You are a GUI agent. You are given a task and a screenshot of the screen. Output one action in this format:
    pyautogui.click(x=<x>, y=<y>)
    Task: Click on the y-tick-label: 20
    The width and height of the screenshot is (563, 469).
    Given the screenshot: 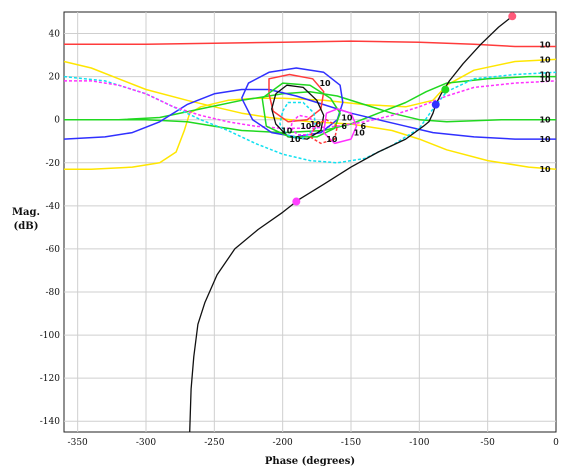 What is the action you would take?
    pyautogui.click(x=55, y=78)
    